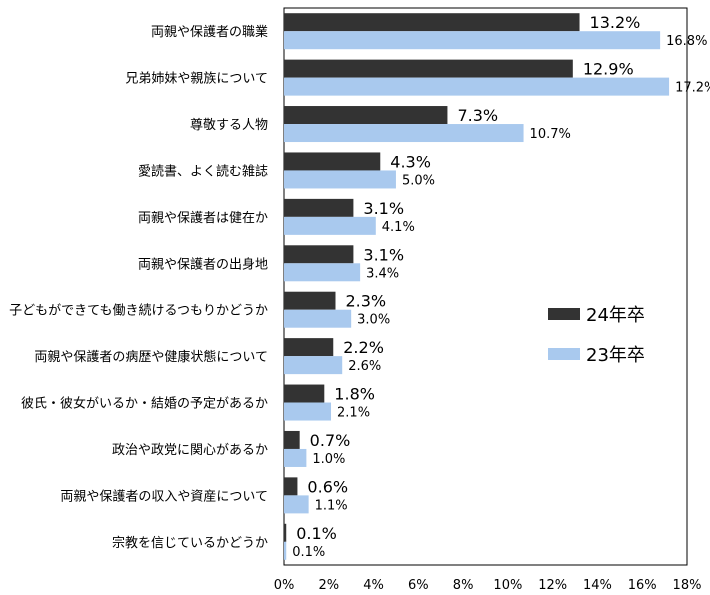  Describe the element at coordinates (373, 585) in the screenshot. I see `x-tick-label: 4%` at that location.